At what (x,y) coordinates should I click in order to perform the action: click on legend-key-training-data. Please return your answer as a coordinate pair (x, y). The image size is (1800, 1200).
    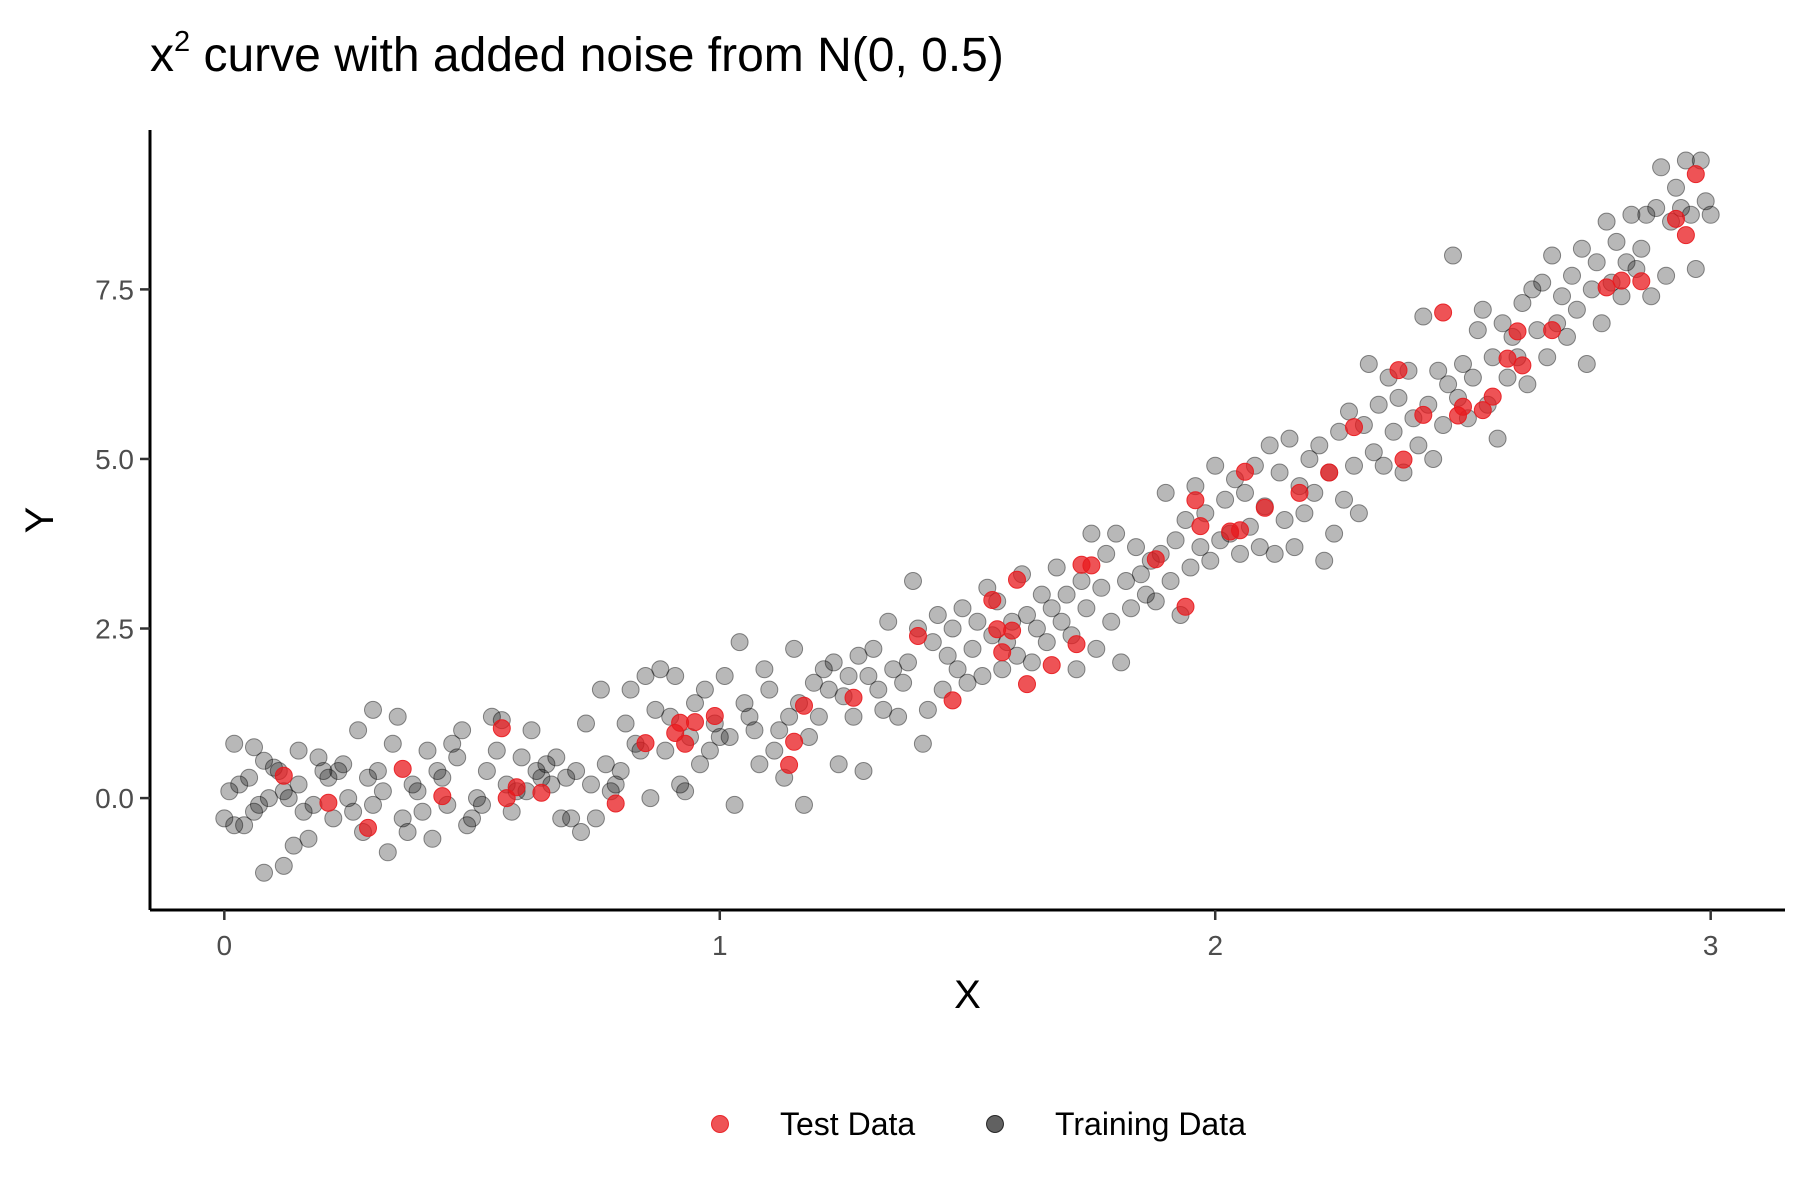
    Looking at the image, I should click on (995, 1124).